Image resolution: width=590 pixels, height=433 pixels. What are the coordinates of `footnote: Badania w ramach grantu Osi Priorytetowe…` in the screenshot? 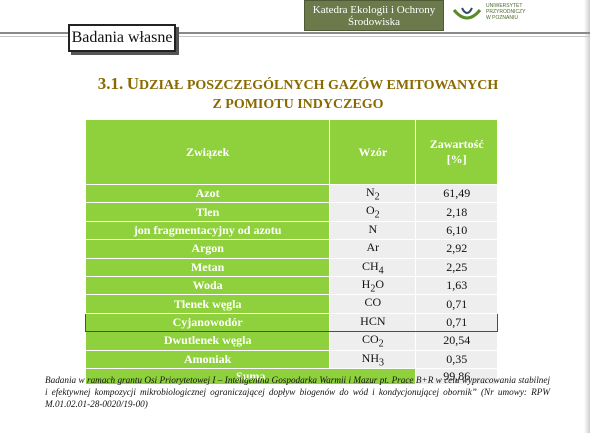 It's located at (297, 392).